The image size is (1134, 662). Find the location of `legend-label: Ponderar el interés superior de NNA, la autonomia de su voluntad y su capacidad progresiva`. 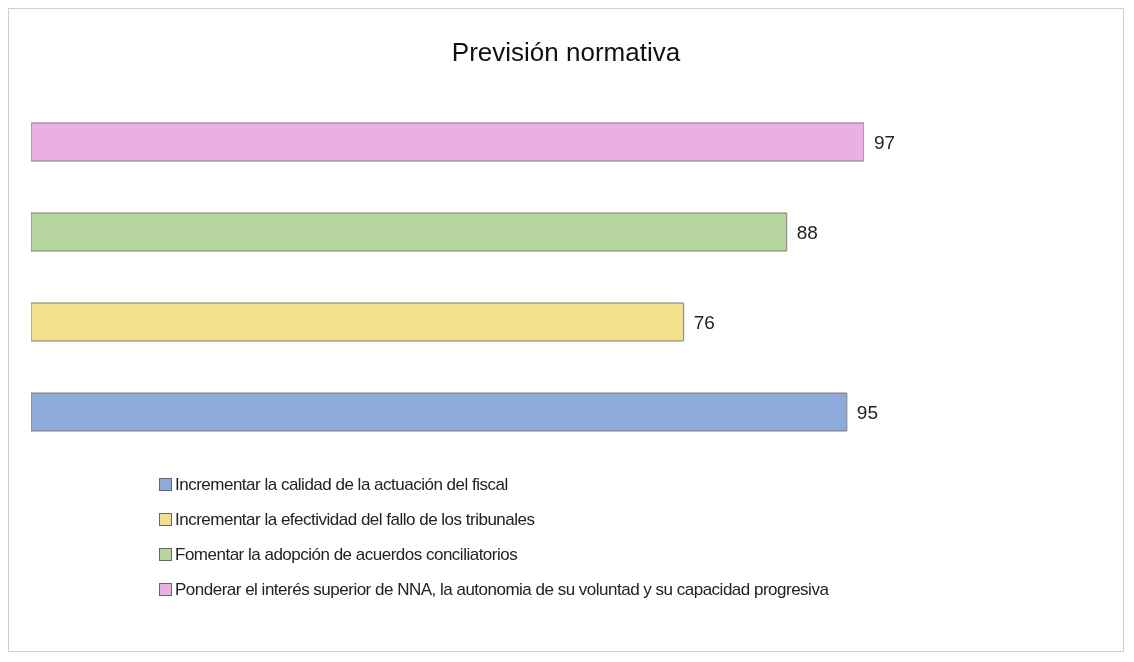

legend-label: Ponderar el interés superior de NNA, la autonomia de su voluntad y su capacidad progresiva is located at coordinates (502, 589).